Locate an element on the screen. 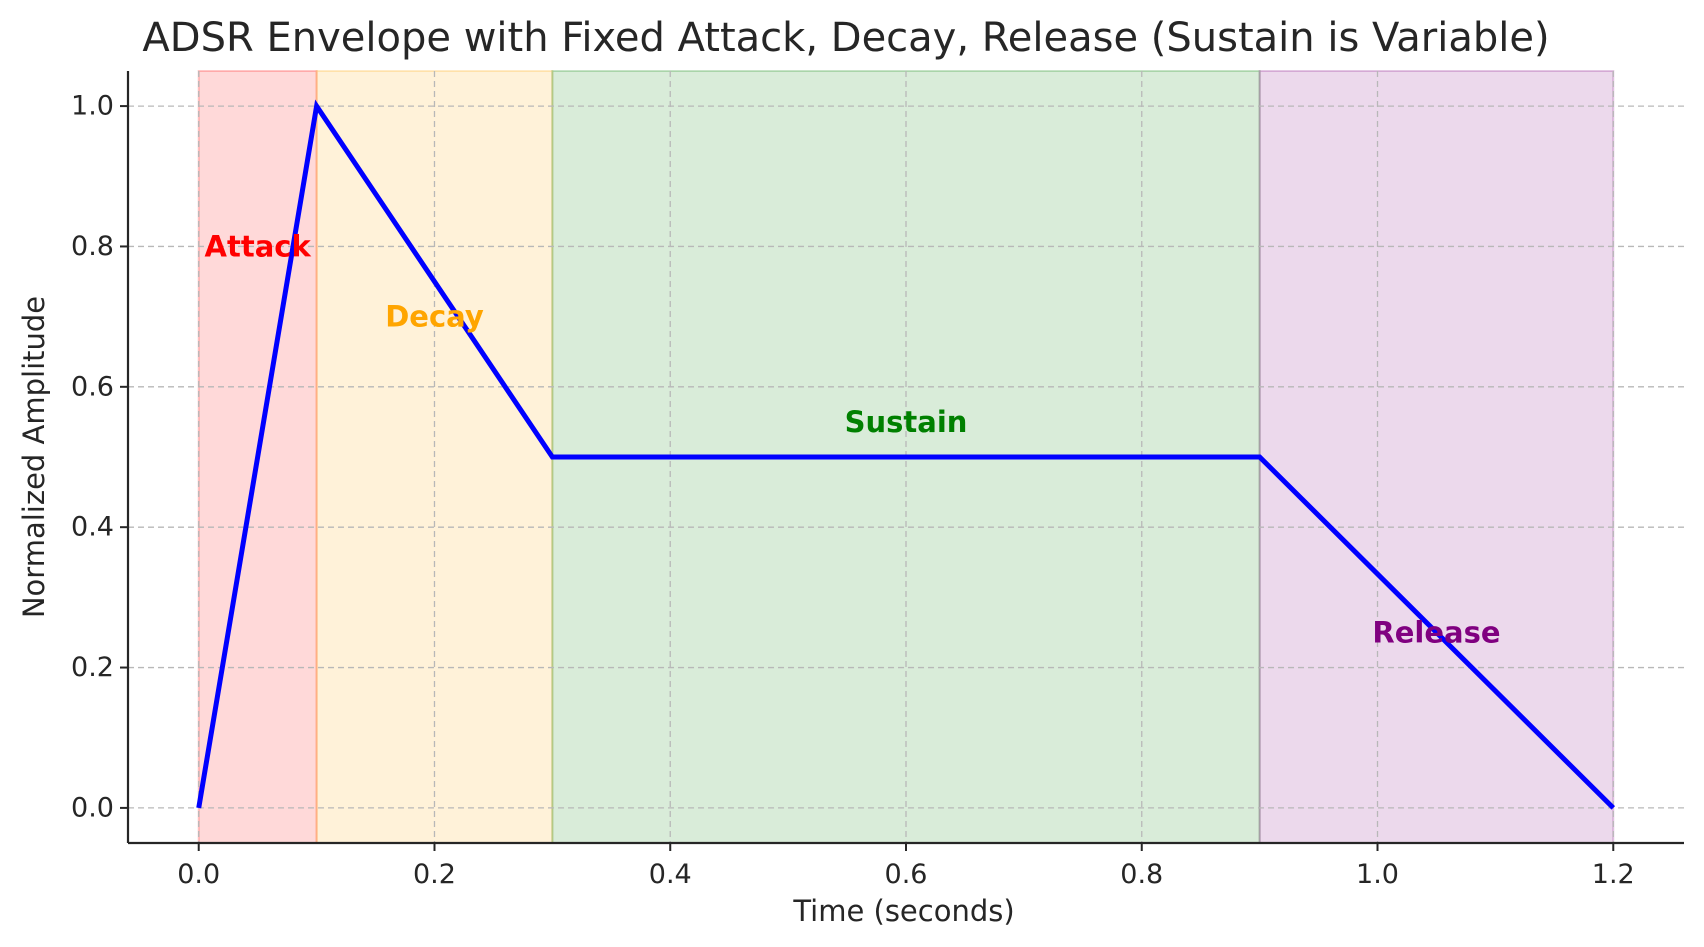 The width and height of the screenshot is (1704, 947). x-tick-label: 0.6 is located at coordinates (906, 874).